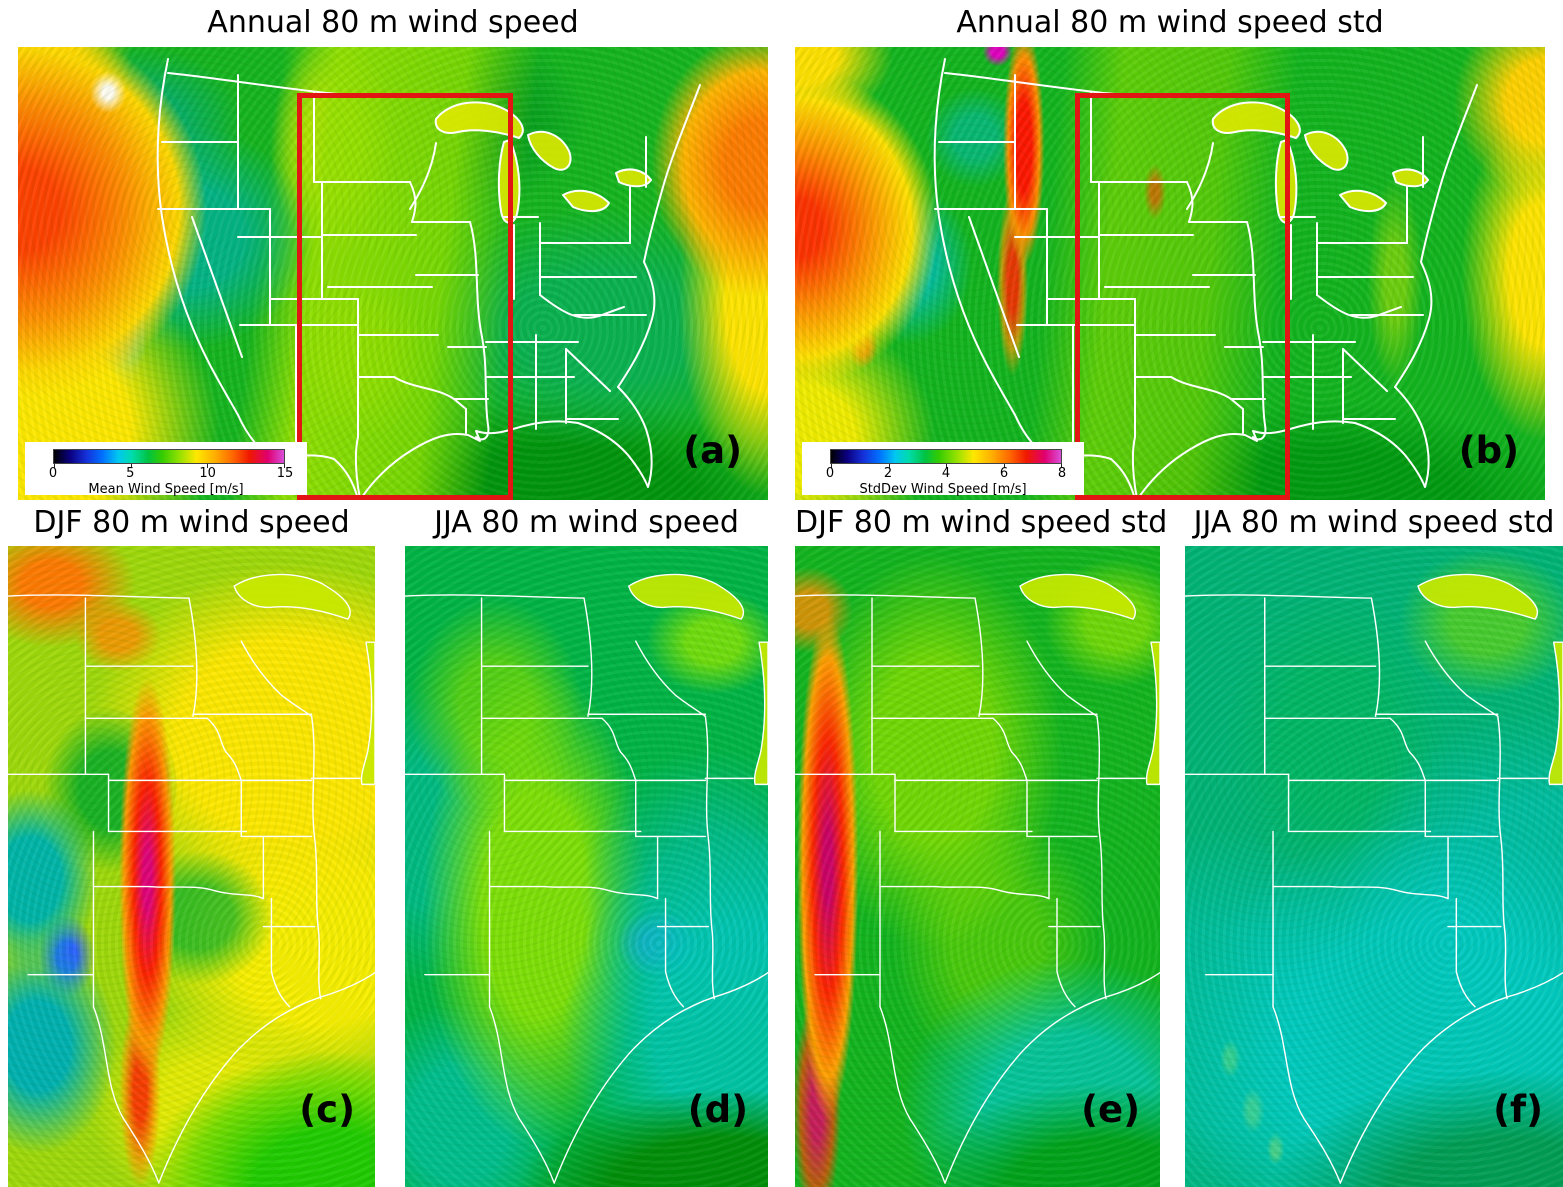 The width and height of the screenshot is (1563, 1187). I want to click on tick-5: 5, so click(130, 473).